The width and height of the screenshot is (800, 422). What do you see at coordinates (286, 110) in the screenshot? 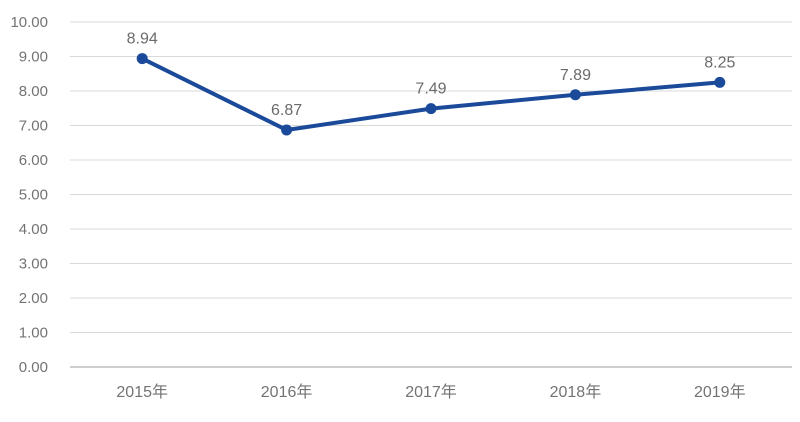
I see `data-point-label: 6.87` at bounding box center [286, 110].